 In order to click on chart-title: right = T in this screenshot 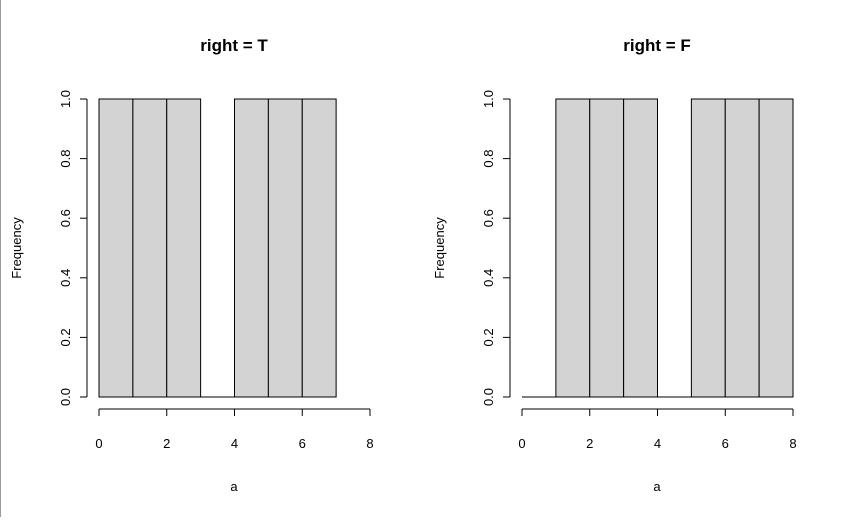, I will do `click(234, 45)`.